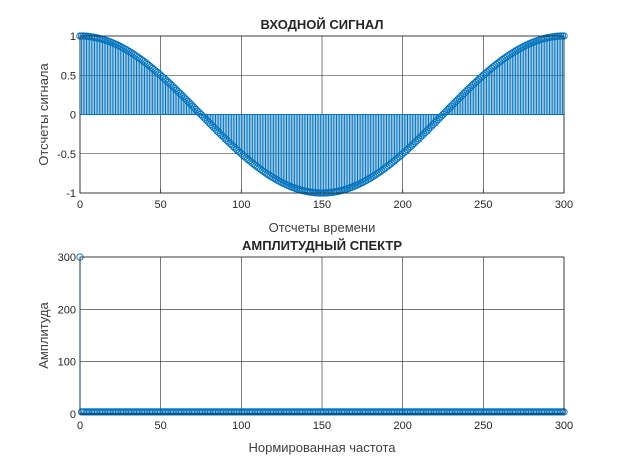 This screenshot has height=466, width=621. I want to click on chart-title-1: ВХОДНОЙ СИГНАЛ, so click(321, 24).